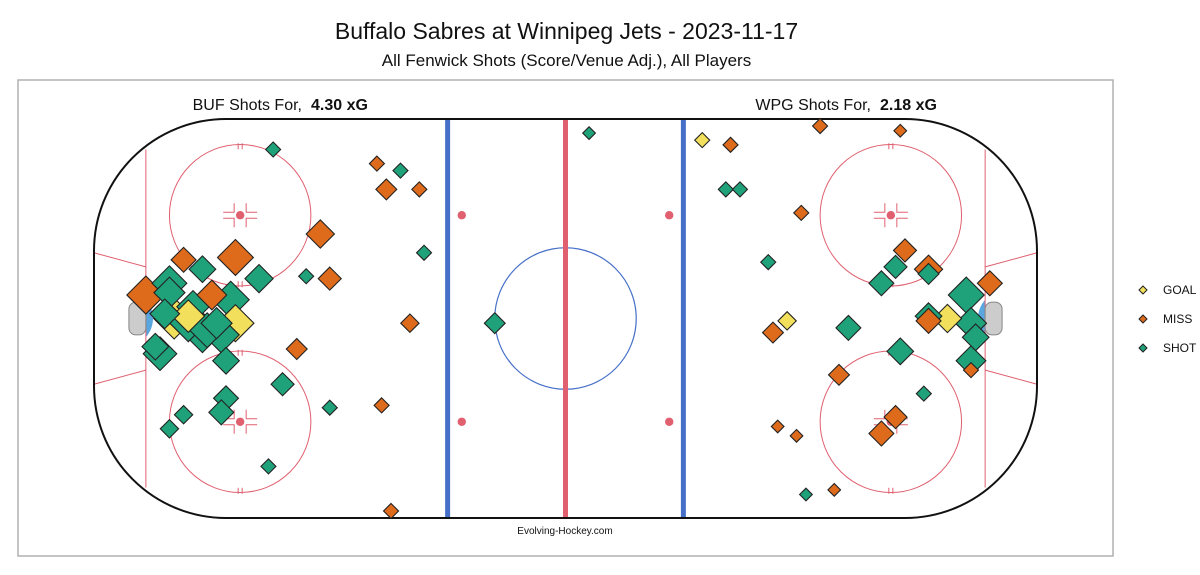  Describe the element at coordinates (188, 316) in the screenshot. I see `shot-buf-goal` at that location.